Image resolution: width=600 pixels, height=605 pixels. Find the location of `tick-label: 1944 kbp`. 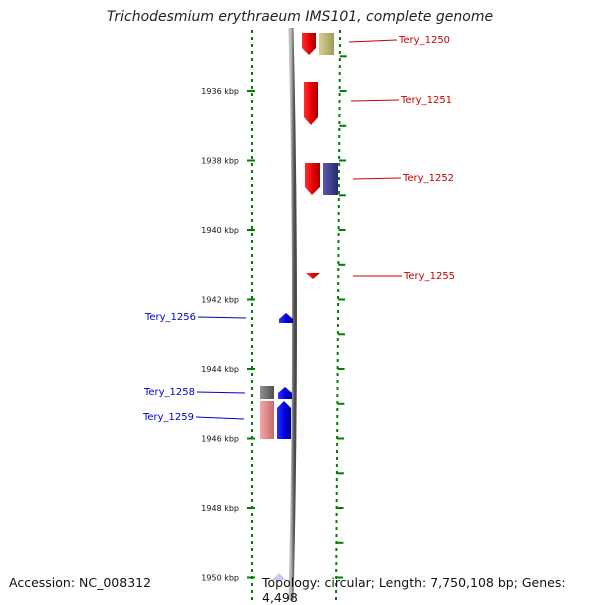

tick-label: 1944 kbp is located at coordinates (220, 369).